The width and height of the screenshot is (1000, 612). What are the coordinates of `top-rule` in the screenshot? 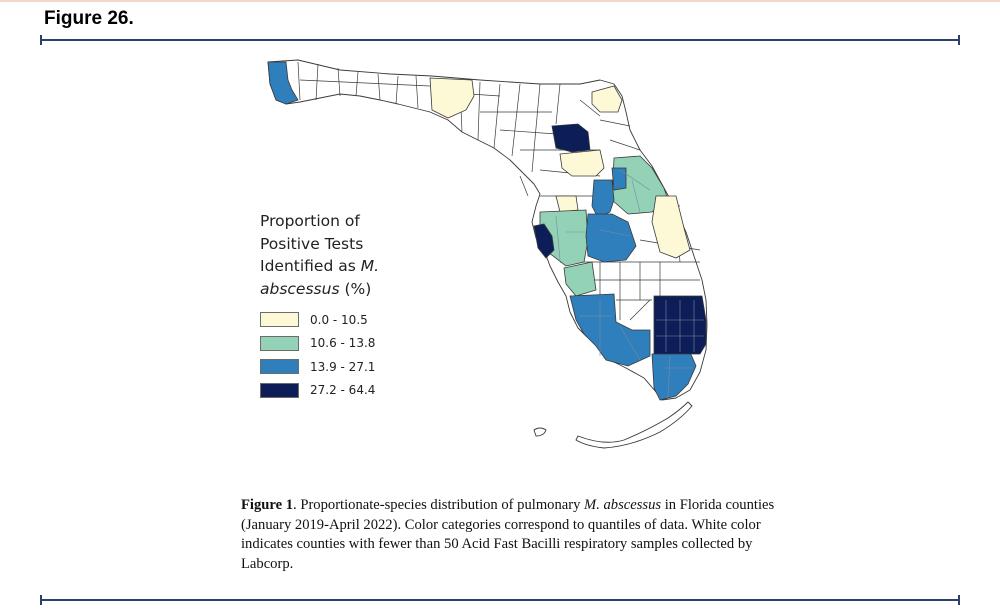 It's located at (500, 40).